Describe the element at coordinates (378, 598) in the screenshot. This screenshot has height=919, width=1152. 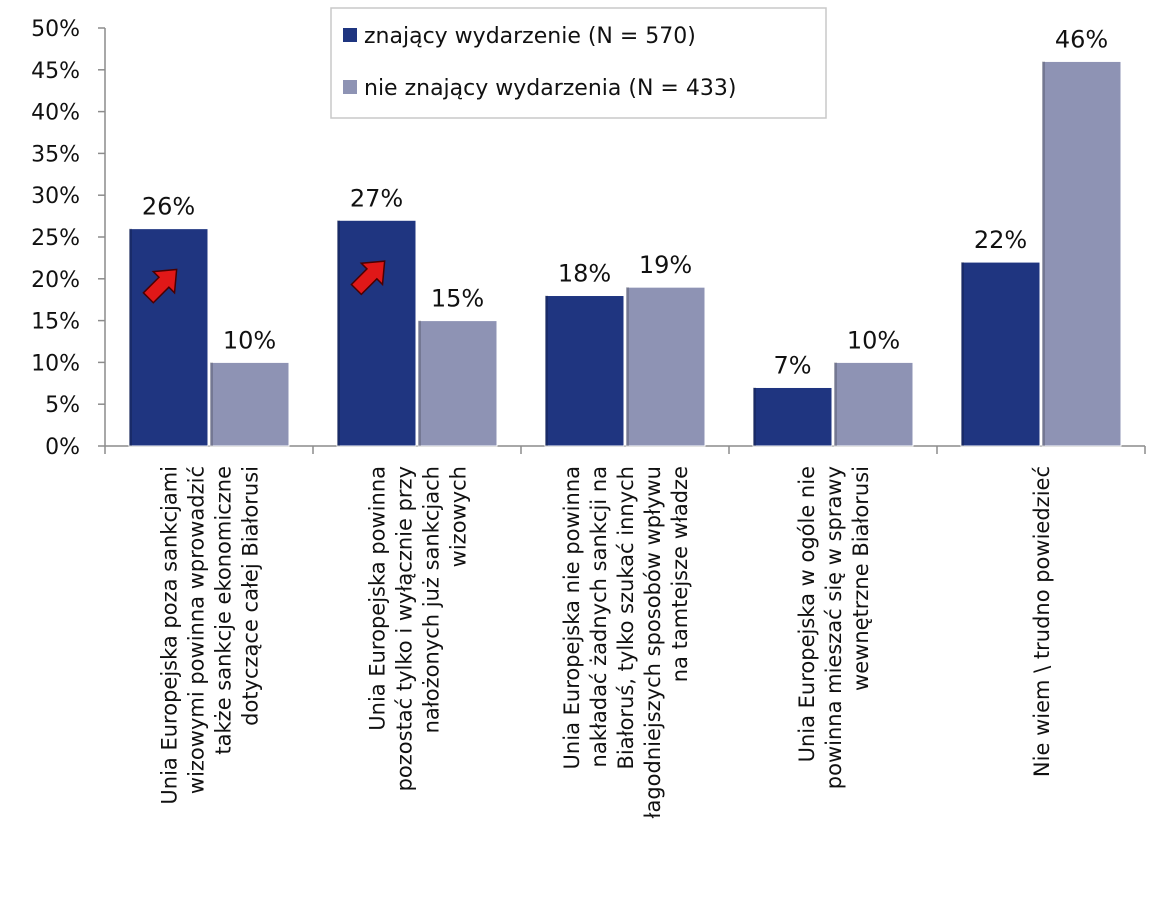
I see `category-label-1-line-0: Unia Europejska powinna` at that location.